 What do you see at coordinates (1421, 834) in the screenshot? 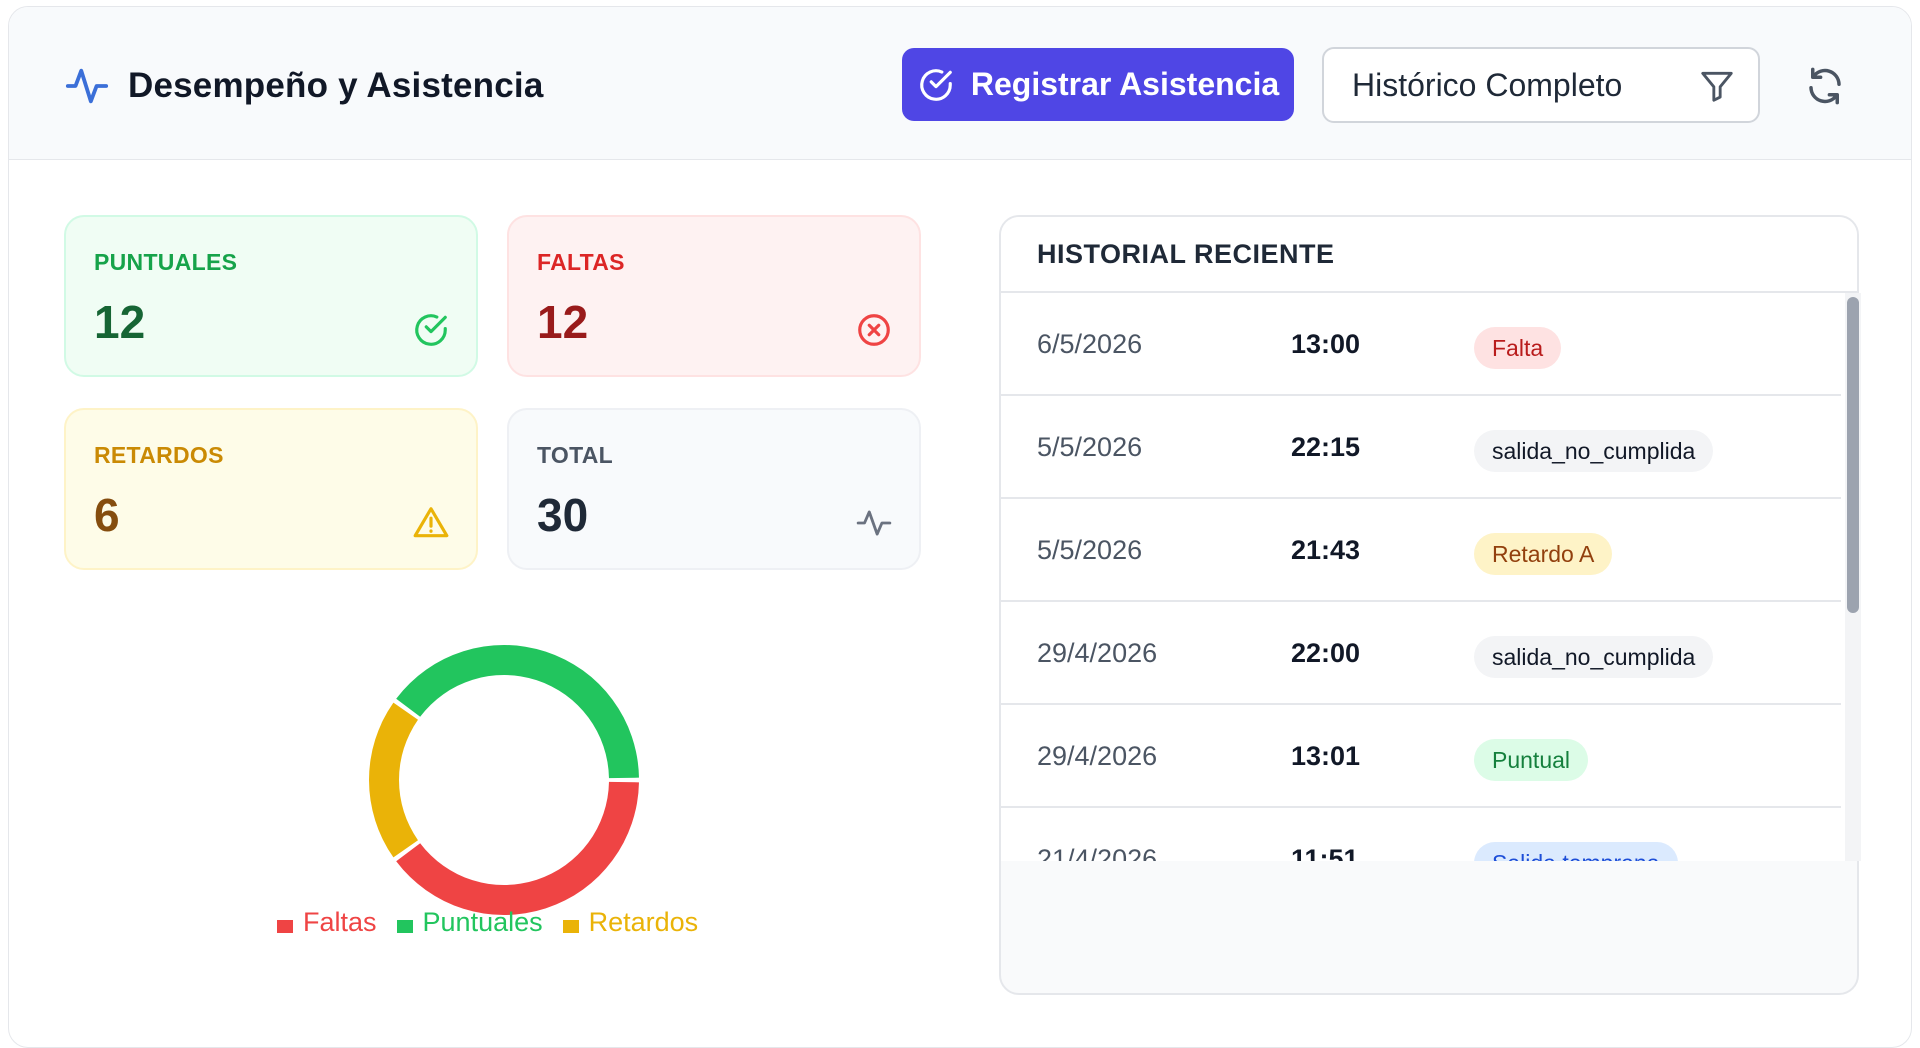
I see `history-row: 21/4/2026 11:51 Salida temprana` at bounding box center [1421, 834].